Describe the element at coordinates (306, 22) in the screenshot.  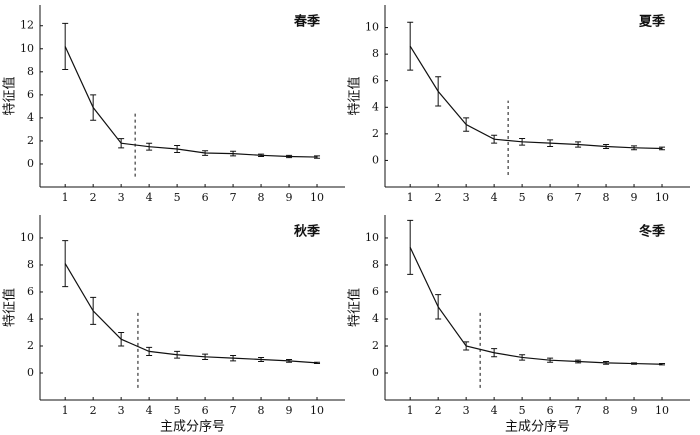
I see `panel-title: 春季` at that location.